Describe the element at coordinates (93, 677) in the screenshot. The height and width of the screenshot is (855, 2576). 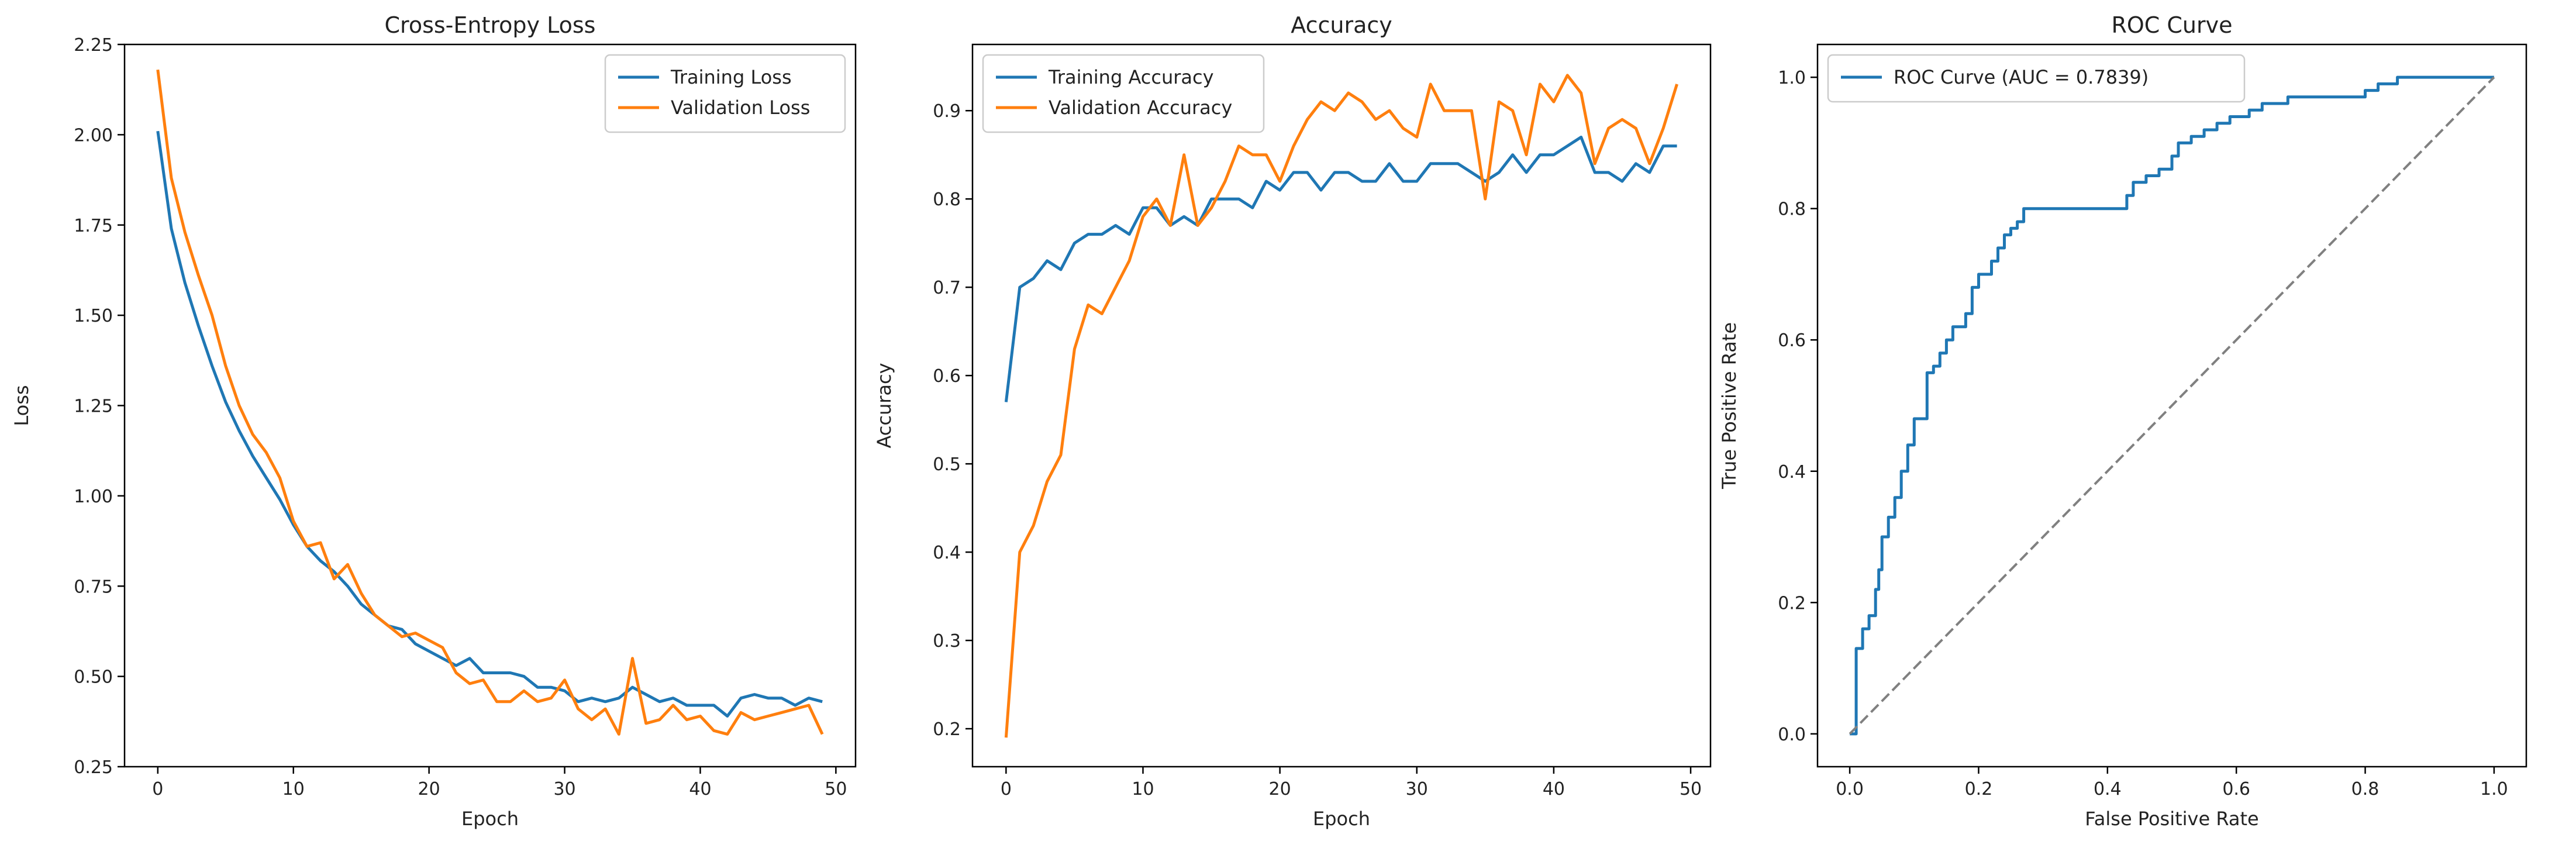
I see `y-tick-label: 0.50` at that location.